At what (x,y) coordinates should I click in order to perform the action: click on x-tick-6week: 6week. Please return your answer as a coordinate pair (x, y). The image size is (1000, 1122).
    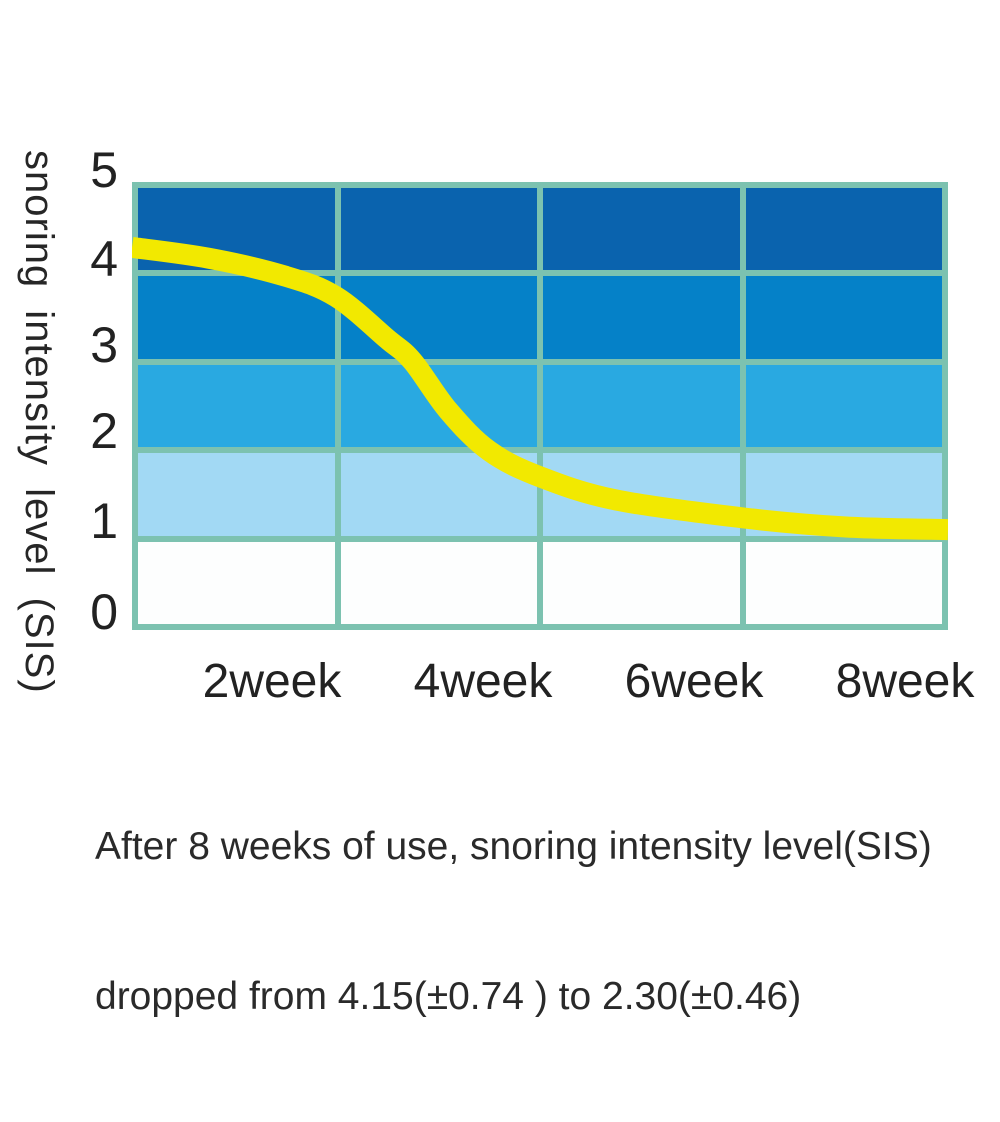
    Looking at the image, I should click on (694, 681).